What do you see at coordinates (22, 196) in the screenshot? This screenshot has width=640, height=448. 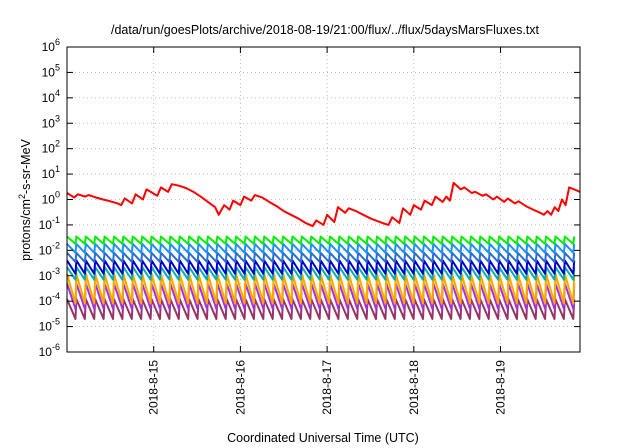 I see `y-label-sup: 2` at bounding box center [22, 196].